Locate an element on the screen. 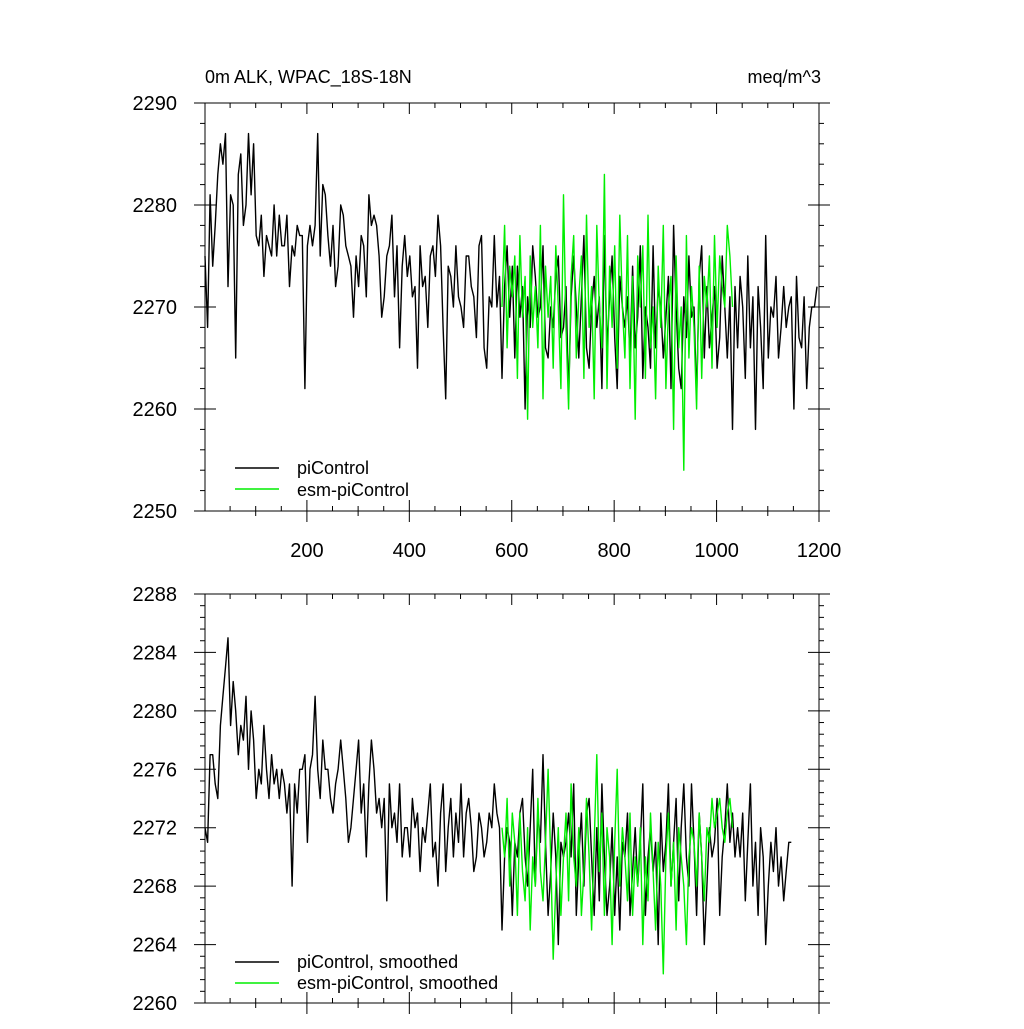  top-x-tick-label: 400 is located at coordinates (409, 551).